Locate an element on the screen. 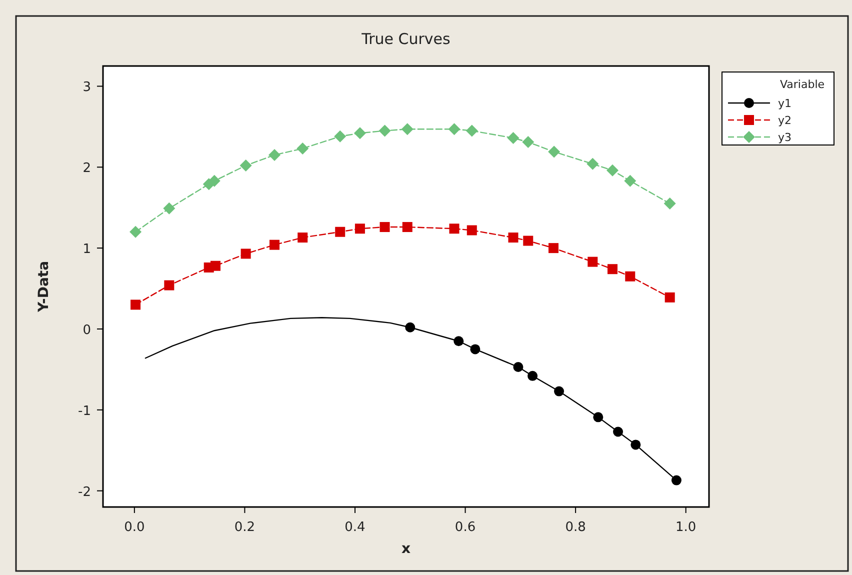 Image resolution: width=852 pixels, height=575 pixels. y-tick-label: 1 is located at coordinates (86, 250).